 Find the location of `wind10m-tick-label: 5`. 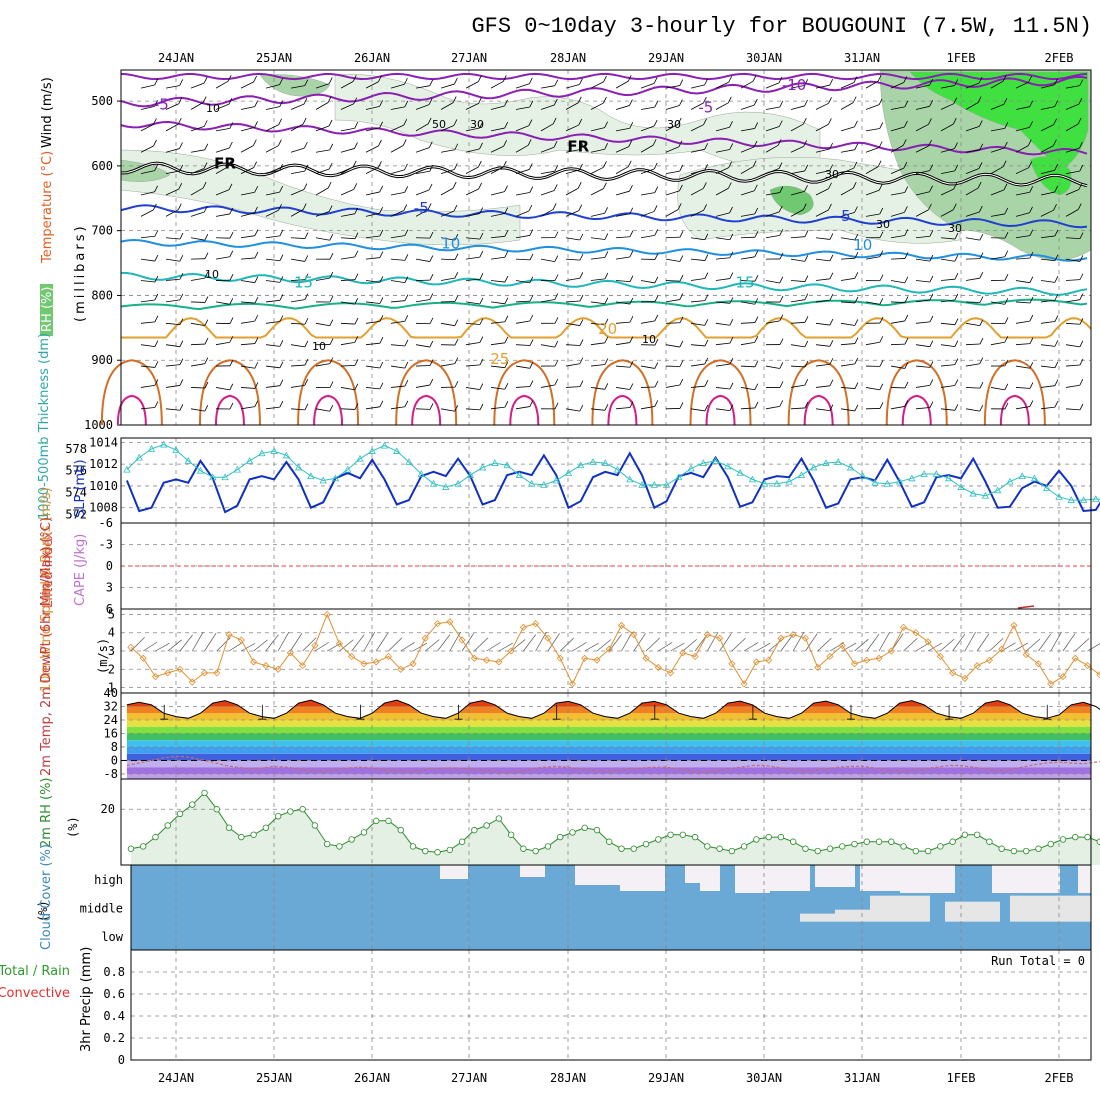

wind10m-tick-label: 5 is located at coordinates (111, 614).